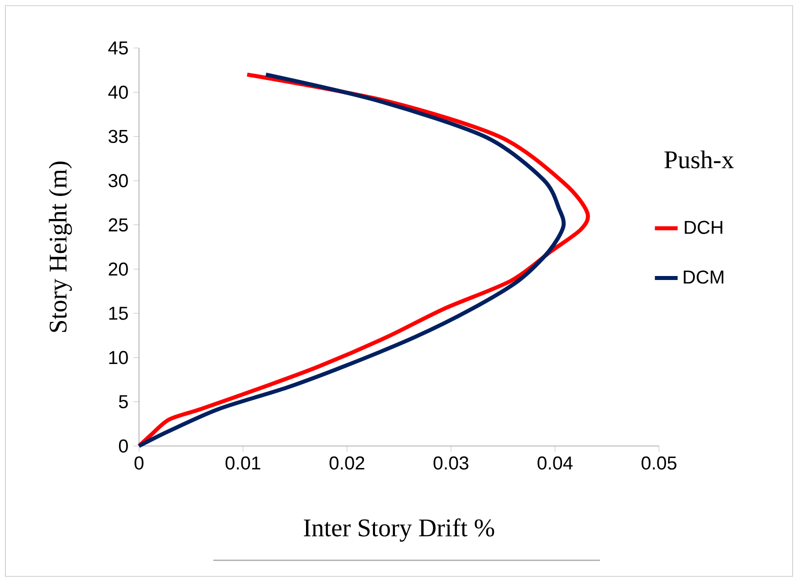 The image size is (798, 587). Describe the element at coordinates (60, 247) in the screenshot. I see `y-axis-title: Story Height (m)` at that location.